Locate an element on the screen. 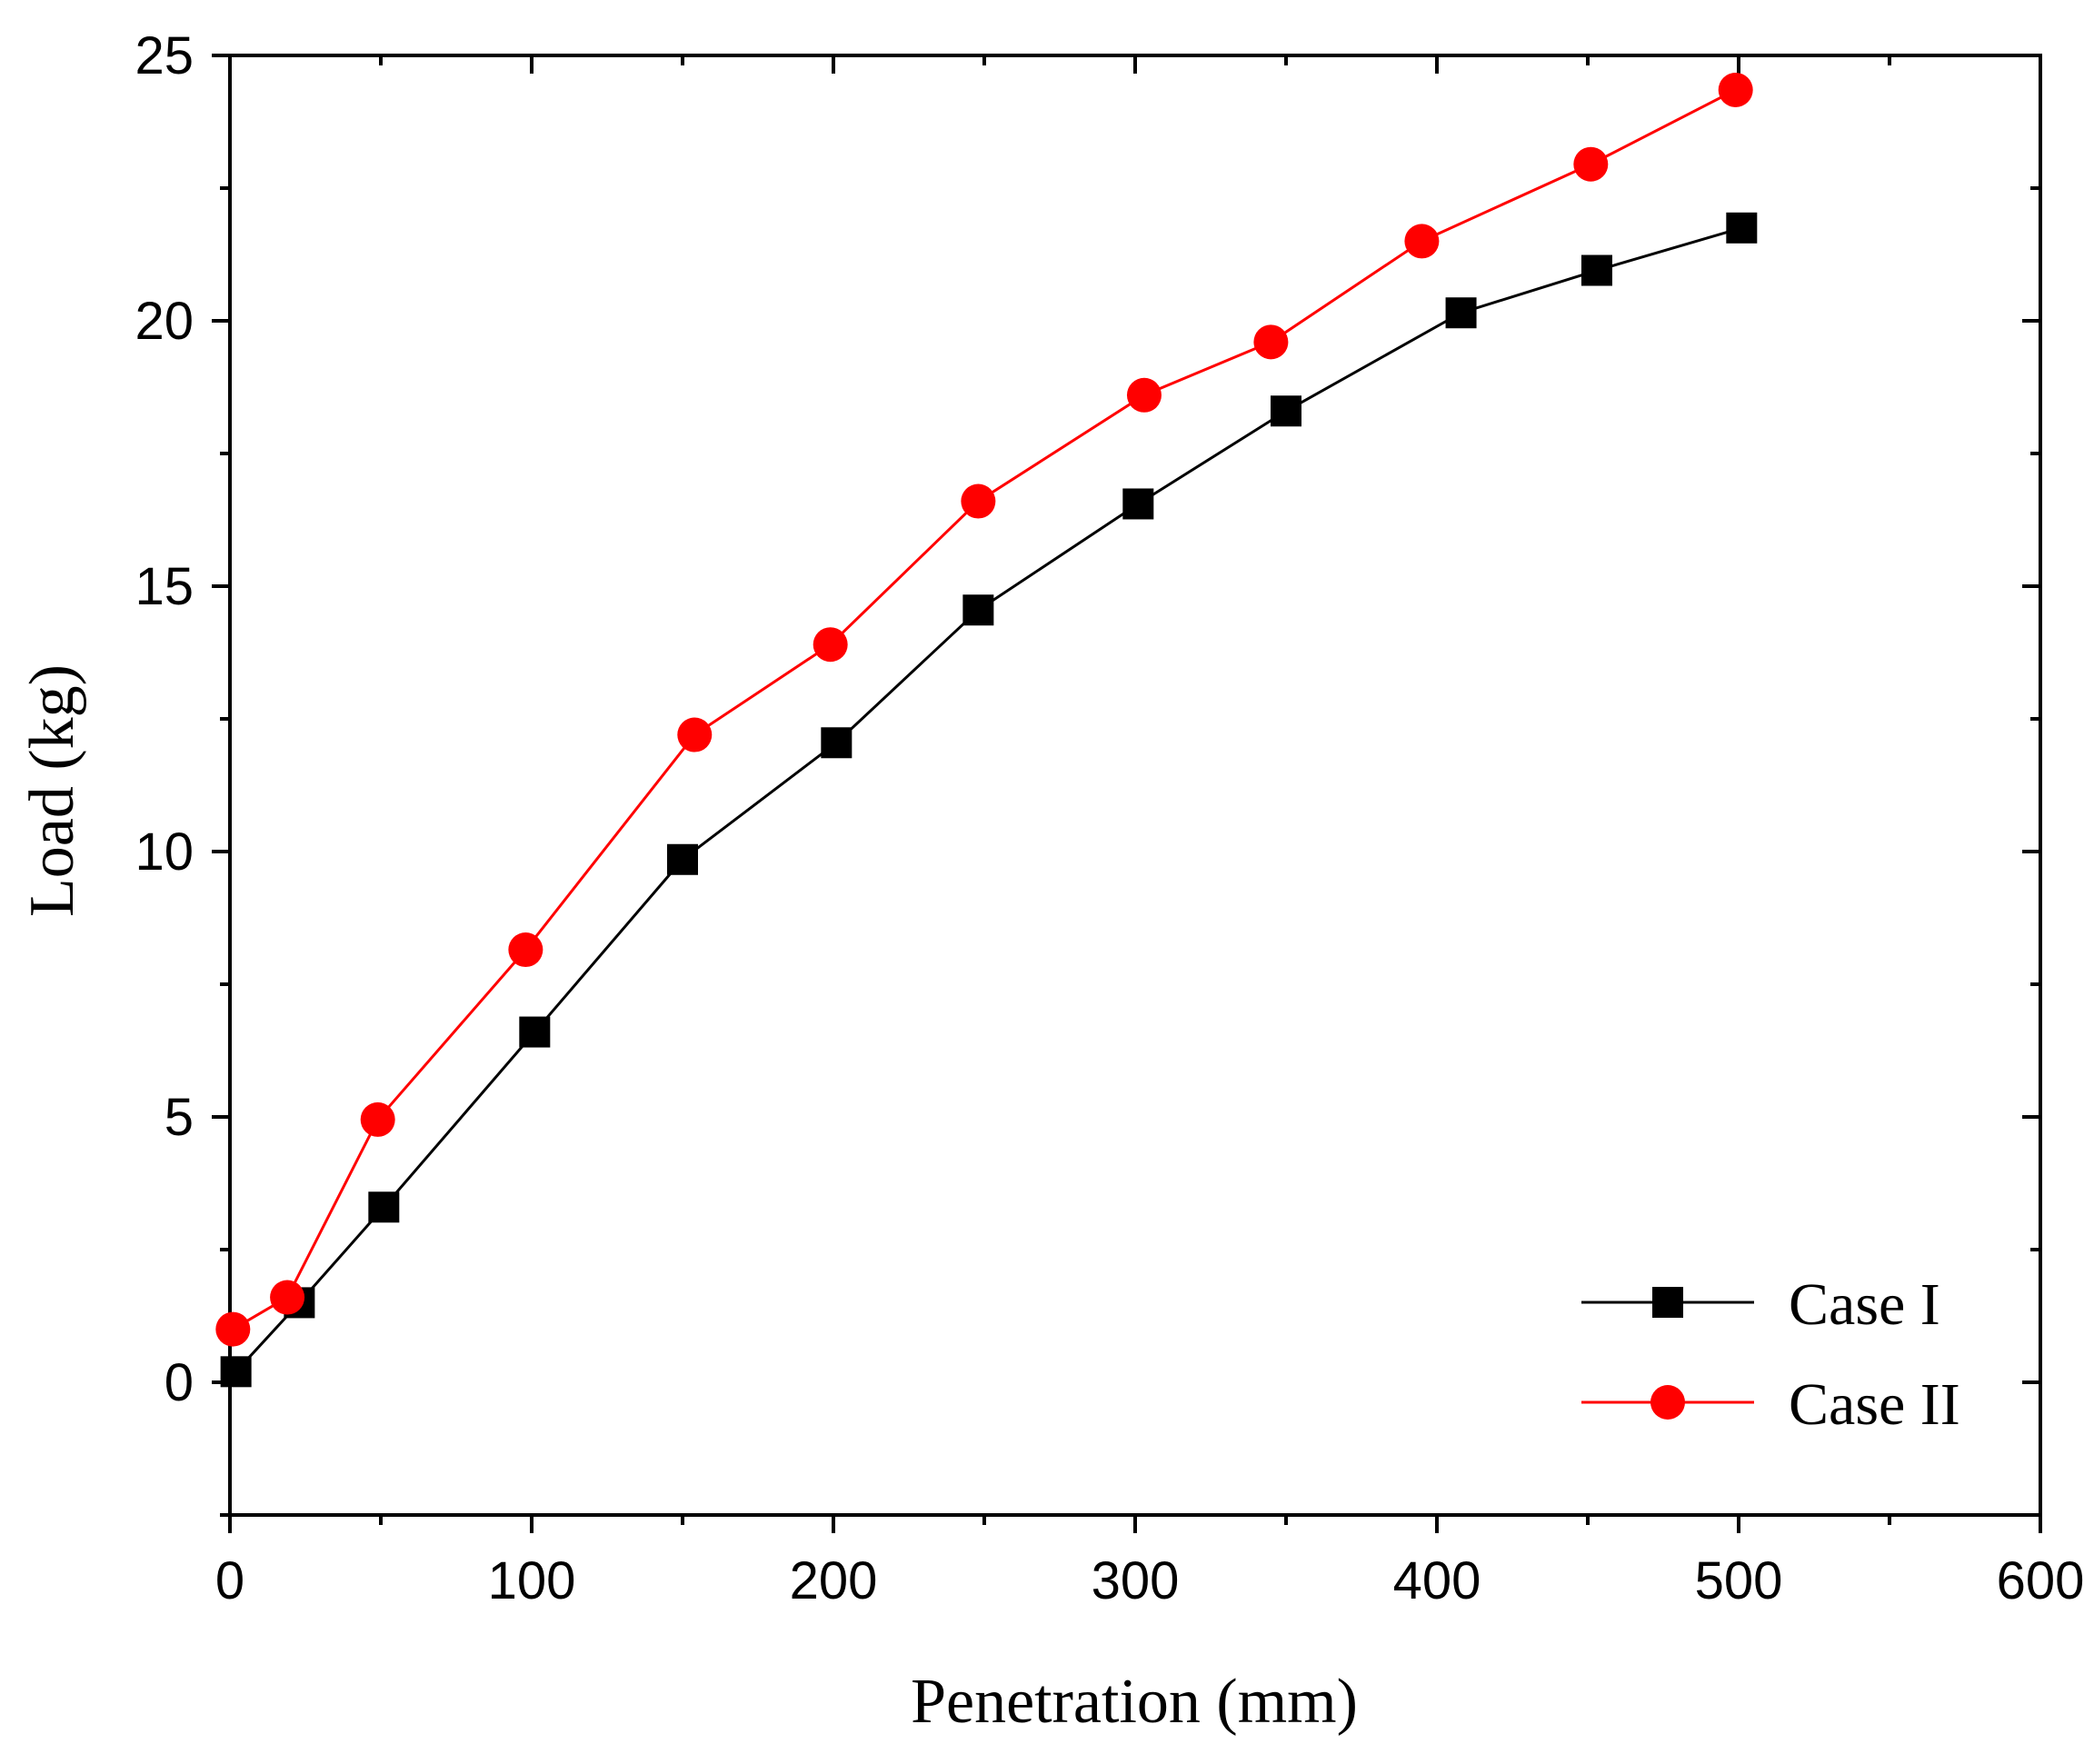 This screenshot has width=2094, height=1764. x-tick-label: 500 is located at coordinates (1739, 1581).